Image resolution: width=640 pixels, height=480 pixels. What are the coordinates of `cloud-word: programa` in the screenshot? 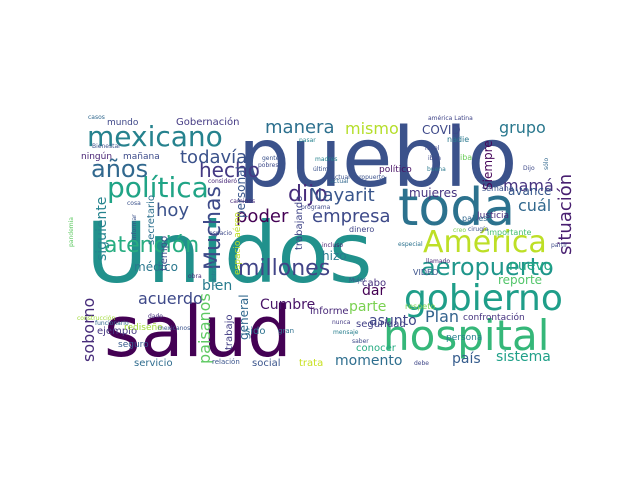 It's located at (316, 207).